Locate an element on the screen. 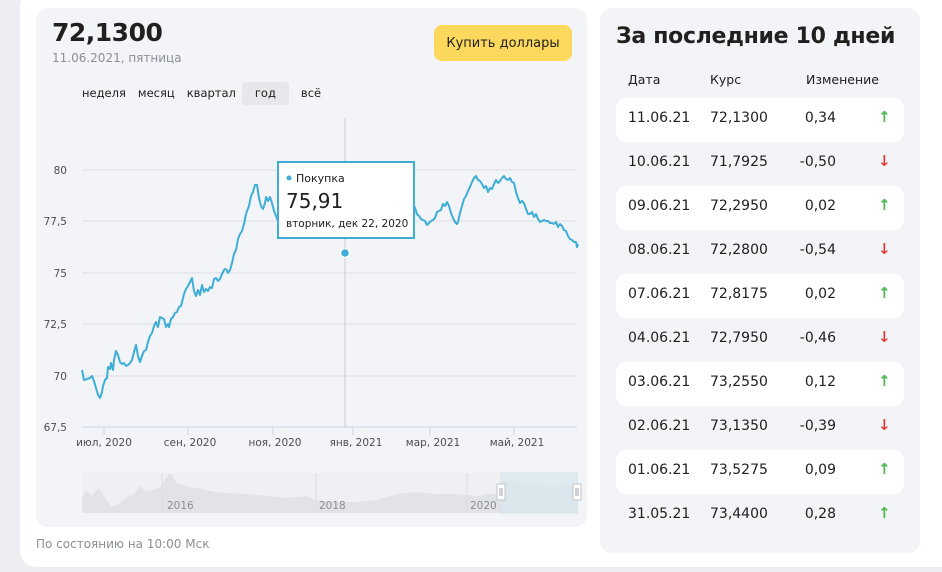 The width and height of the screenshot is (942, 572). row-rate: 72,7950 is located at coordinates (739, 338).